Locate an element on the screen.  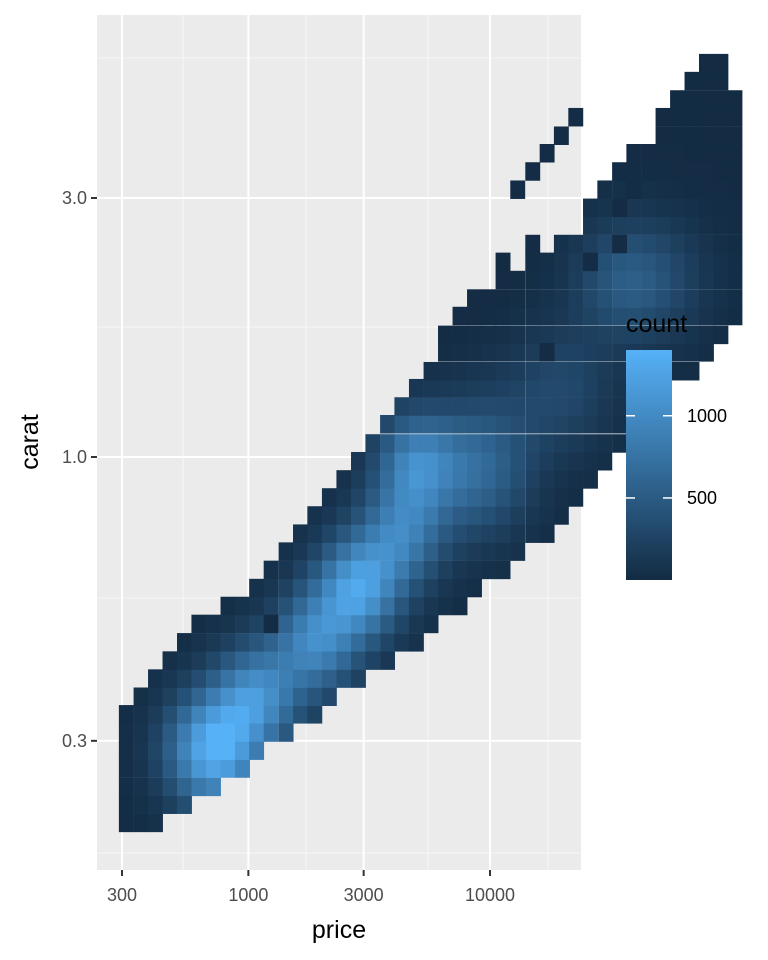
x-tick-label-10000: 10000 is located at coordinates (490, 895).